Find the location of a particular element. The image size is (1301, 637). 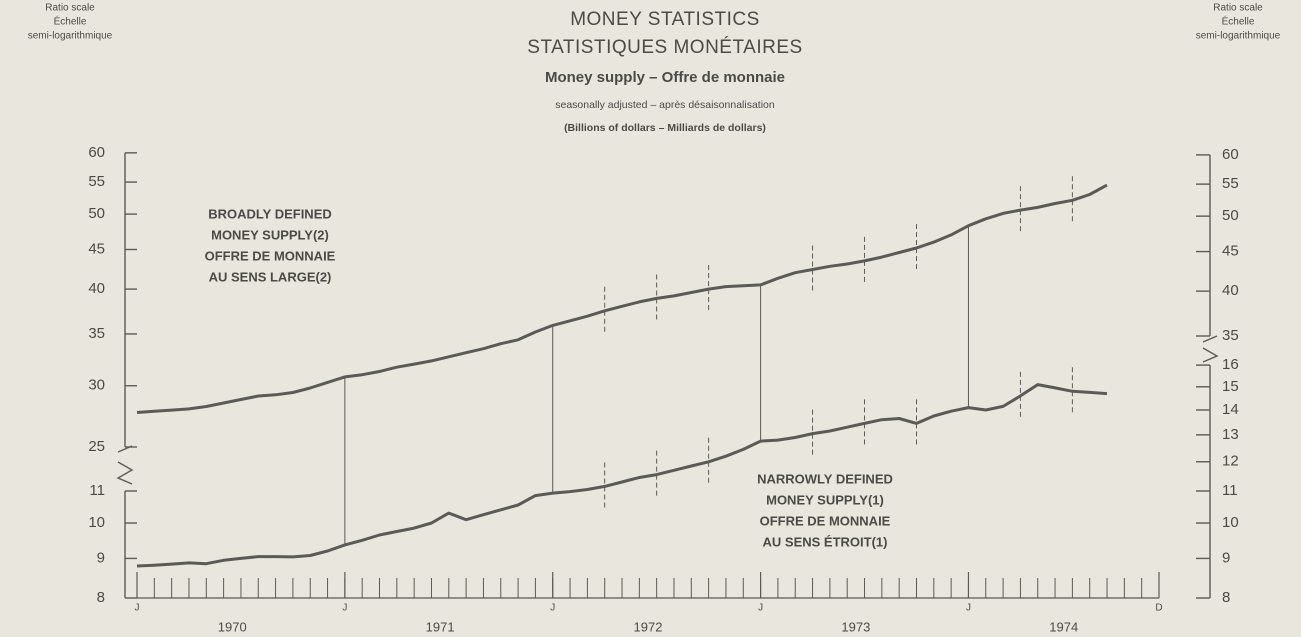

y-axis-label: semi-logarithmique is located at coordinates (70, 36).